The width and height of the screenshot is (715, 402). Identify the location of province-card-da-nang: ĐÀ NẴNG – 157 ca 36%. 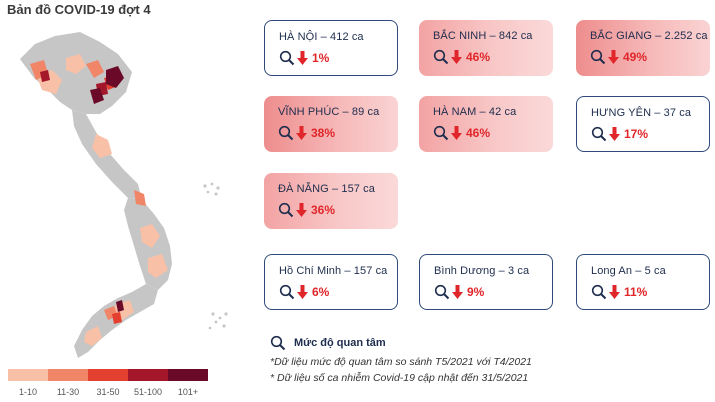
(331, 201).